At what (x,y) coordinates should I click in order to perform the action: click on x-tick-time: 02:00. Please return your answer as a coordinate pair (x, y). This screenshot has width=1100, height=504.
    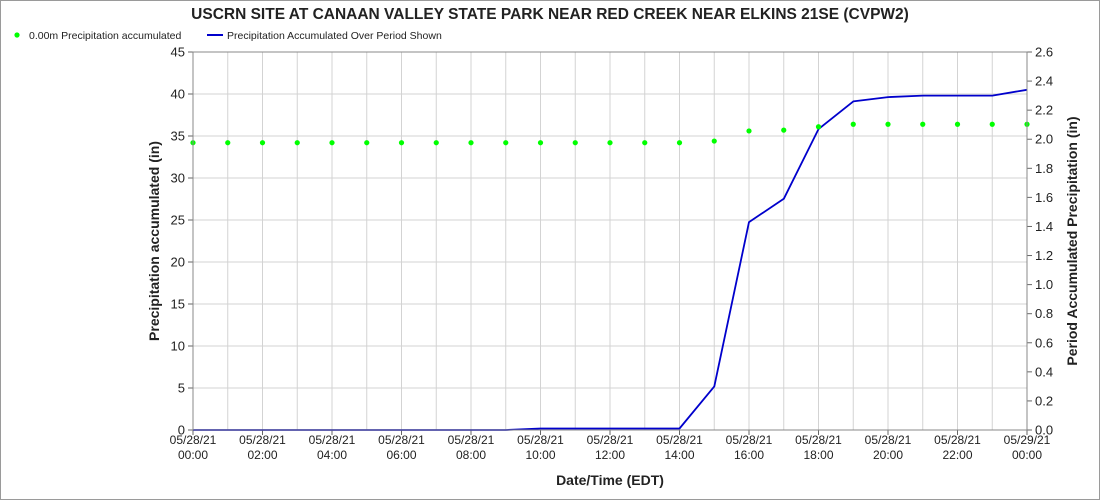
    Looking at the image, I should click on (262, 455).